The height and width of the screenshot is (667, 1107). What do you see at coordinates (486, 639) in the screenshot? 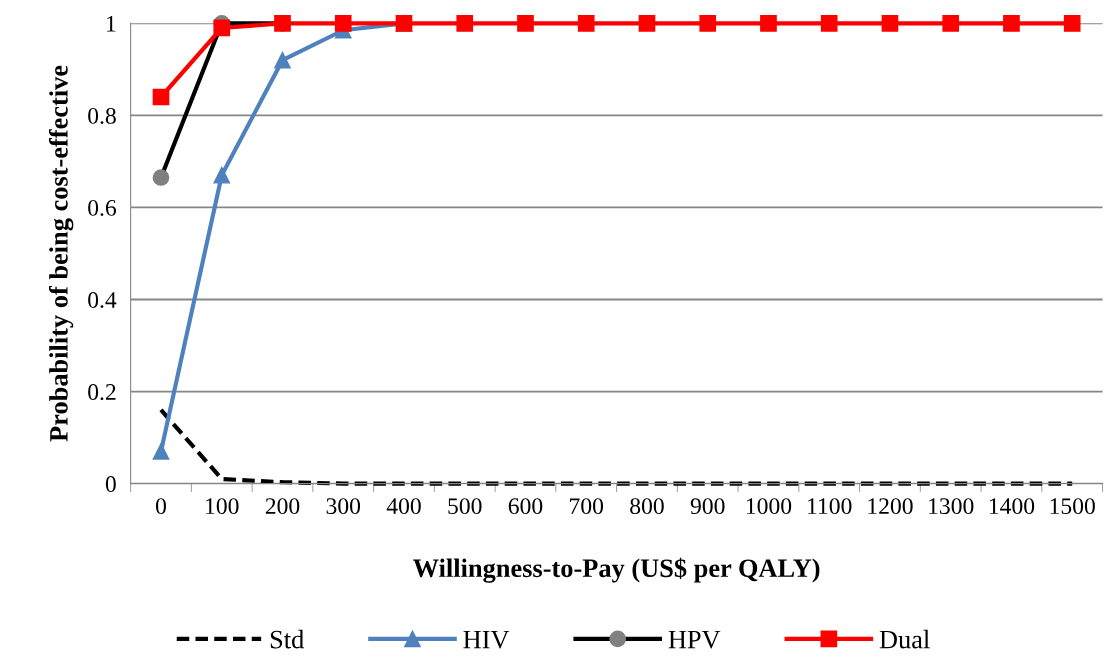
I see `legend-label: HIV` at bounding box center [486, 639].